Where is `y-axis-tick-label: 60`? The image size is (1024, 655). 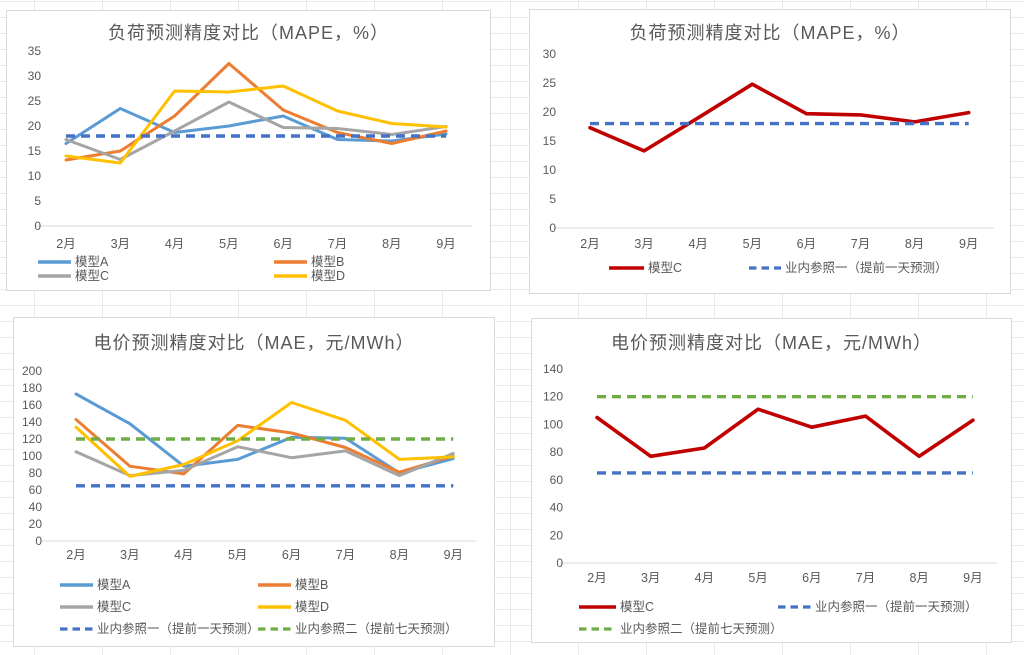
y-axis-tick-label: 60 is located at coordinates (36, 490).